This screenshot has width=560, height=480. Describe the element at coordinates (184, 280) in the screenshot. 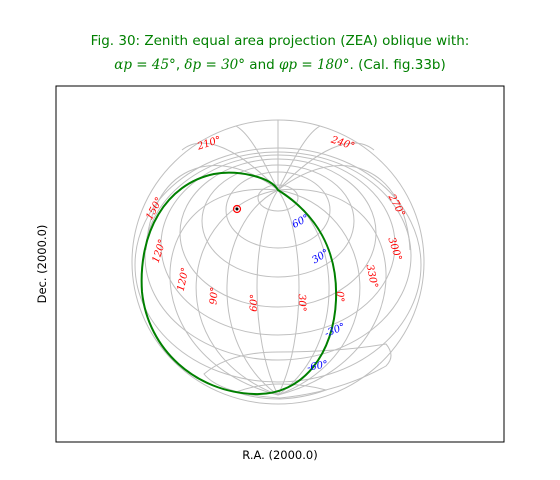

I see `ra-label-120-inner: 120°` at that location.